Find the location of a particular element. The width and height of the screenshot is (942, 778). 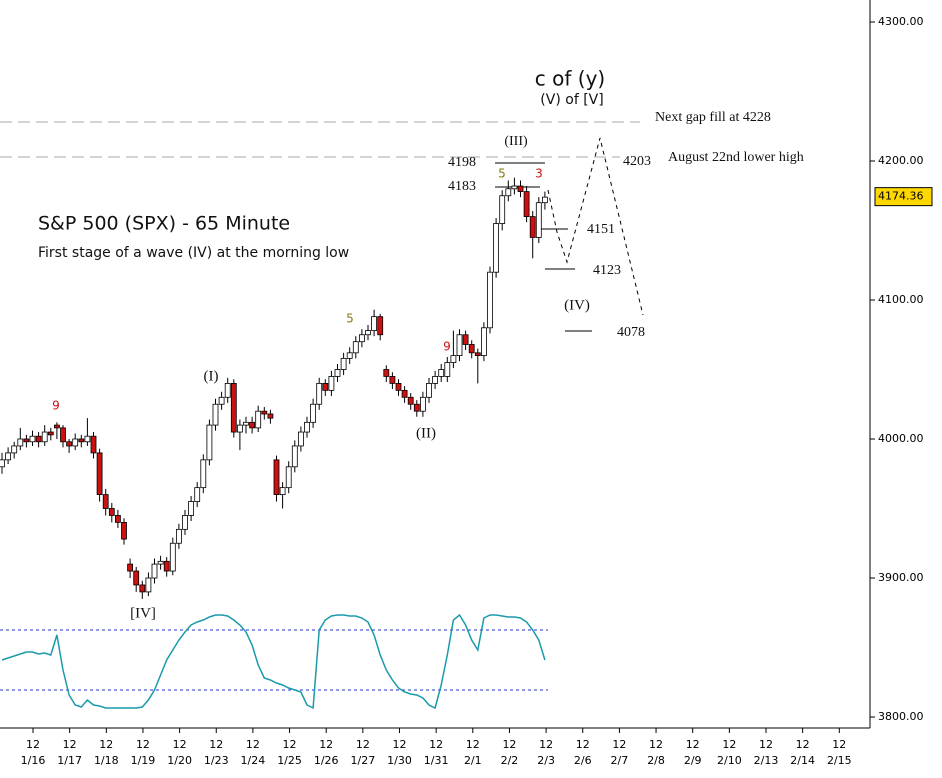

annotation: 4151 is located at coordinates (601, 229).